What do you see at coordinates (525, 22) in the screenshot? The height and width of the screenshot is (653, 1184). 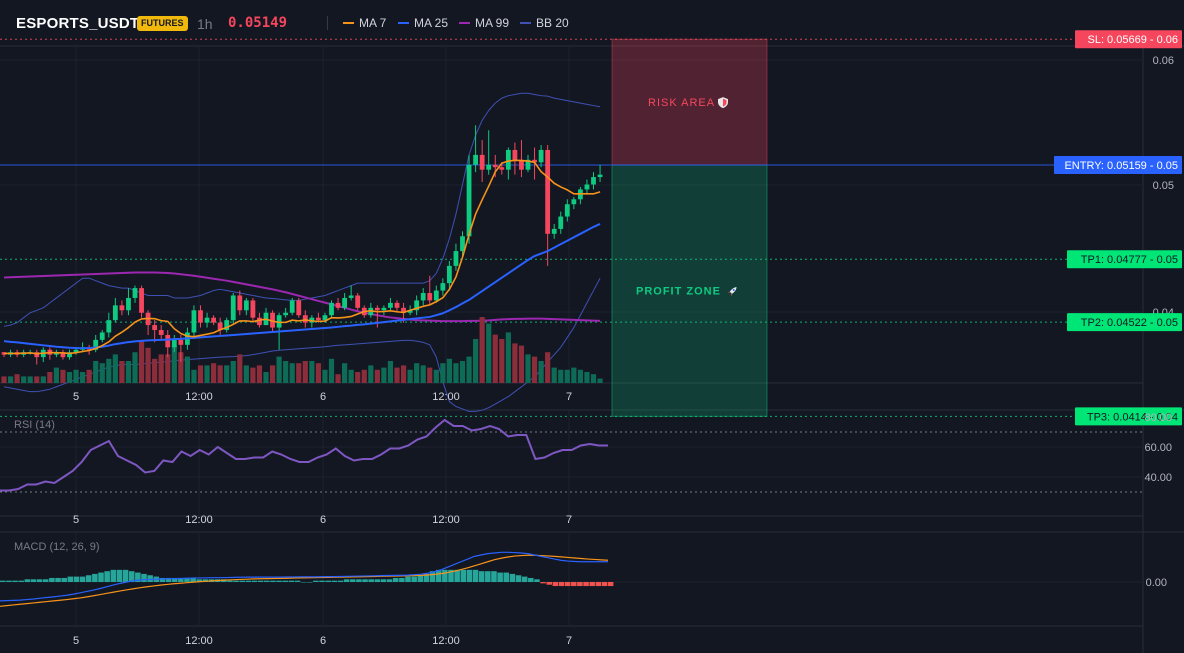 I see `bb20-swatch` at bounding box center [525, 22].